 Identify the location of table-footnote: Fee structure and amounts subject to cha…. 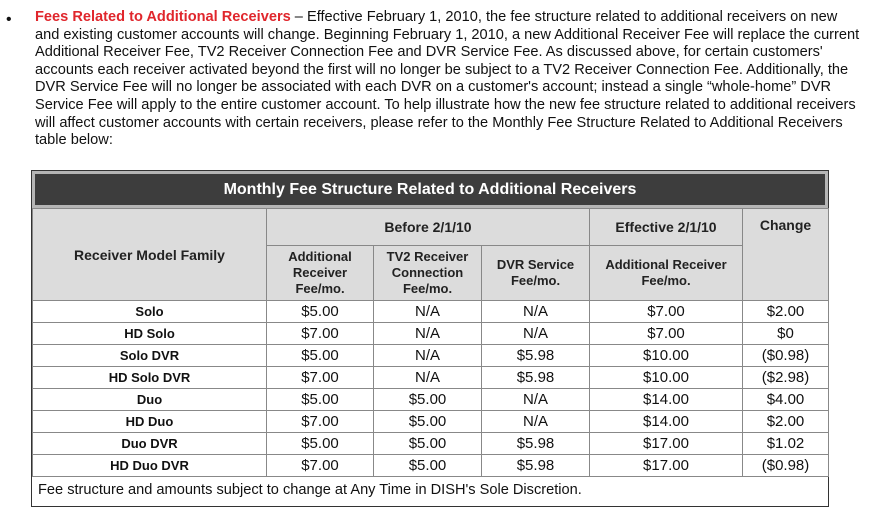
(310, 490).